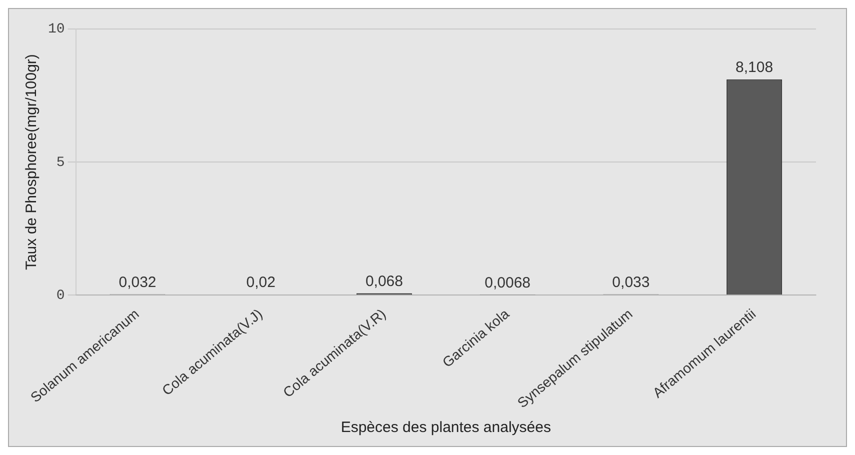 This screenshot has width=855, height=455. I want to click on y-axis-title: Taux de Phosphoree(mgr/100gr), so click(31, 162).